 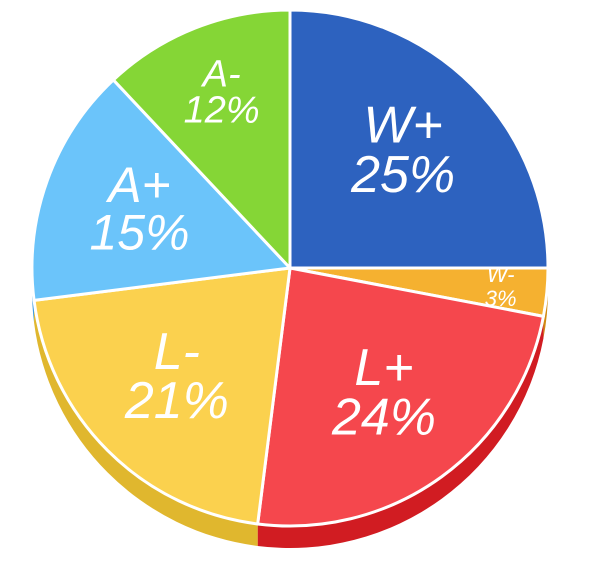 I want to click on slice-value-label-aplus: 15%, so click(x=139, y=232).